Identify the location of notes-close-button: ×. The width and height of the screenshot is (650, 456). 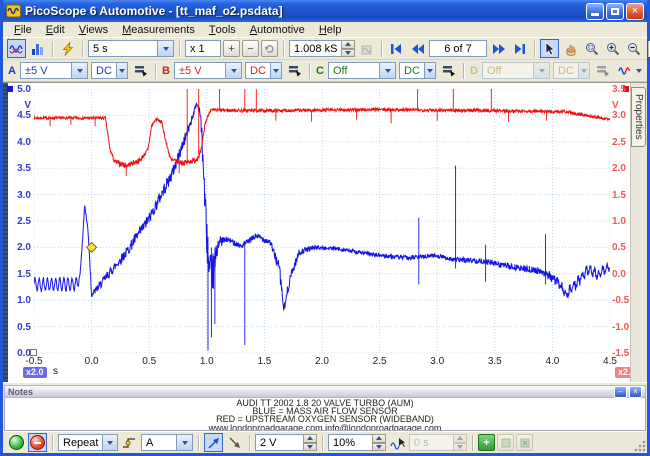
(635, 391).